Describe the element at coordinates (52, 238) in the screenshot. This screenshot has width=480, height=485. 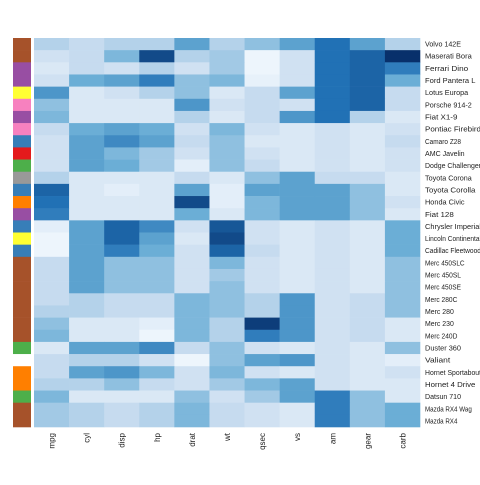
I see `heatmap-cell-r17-c1` at that location.